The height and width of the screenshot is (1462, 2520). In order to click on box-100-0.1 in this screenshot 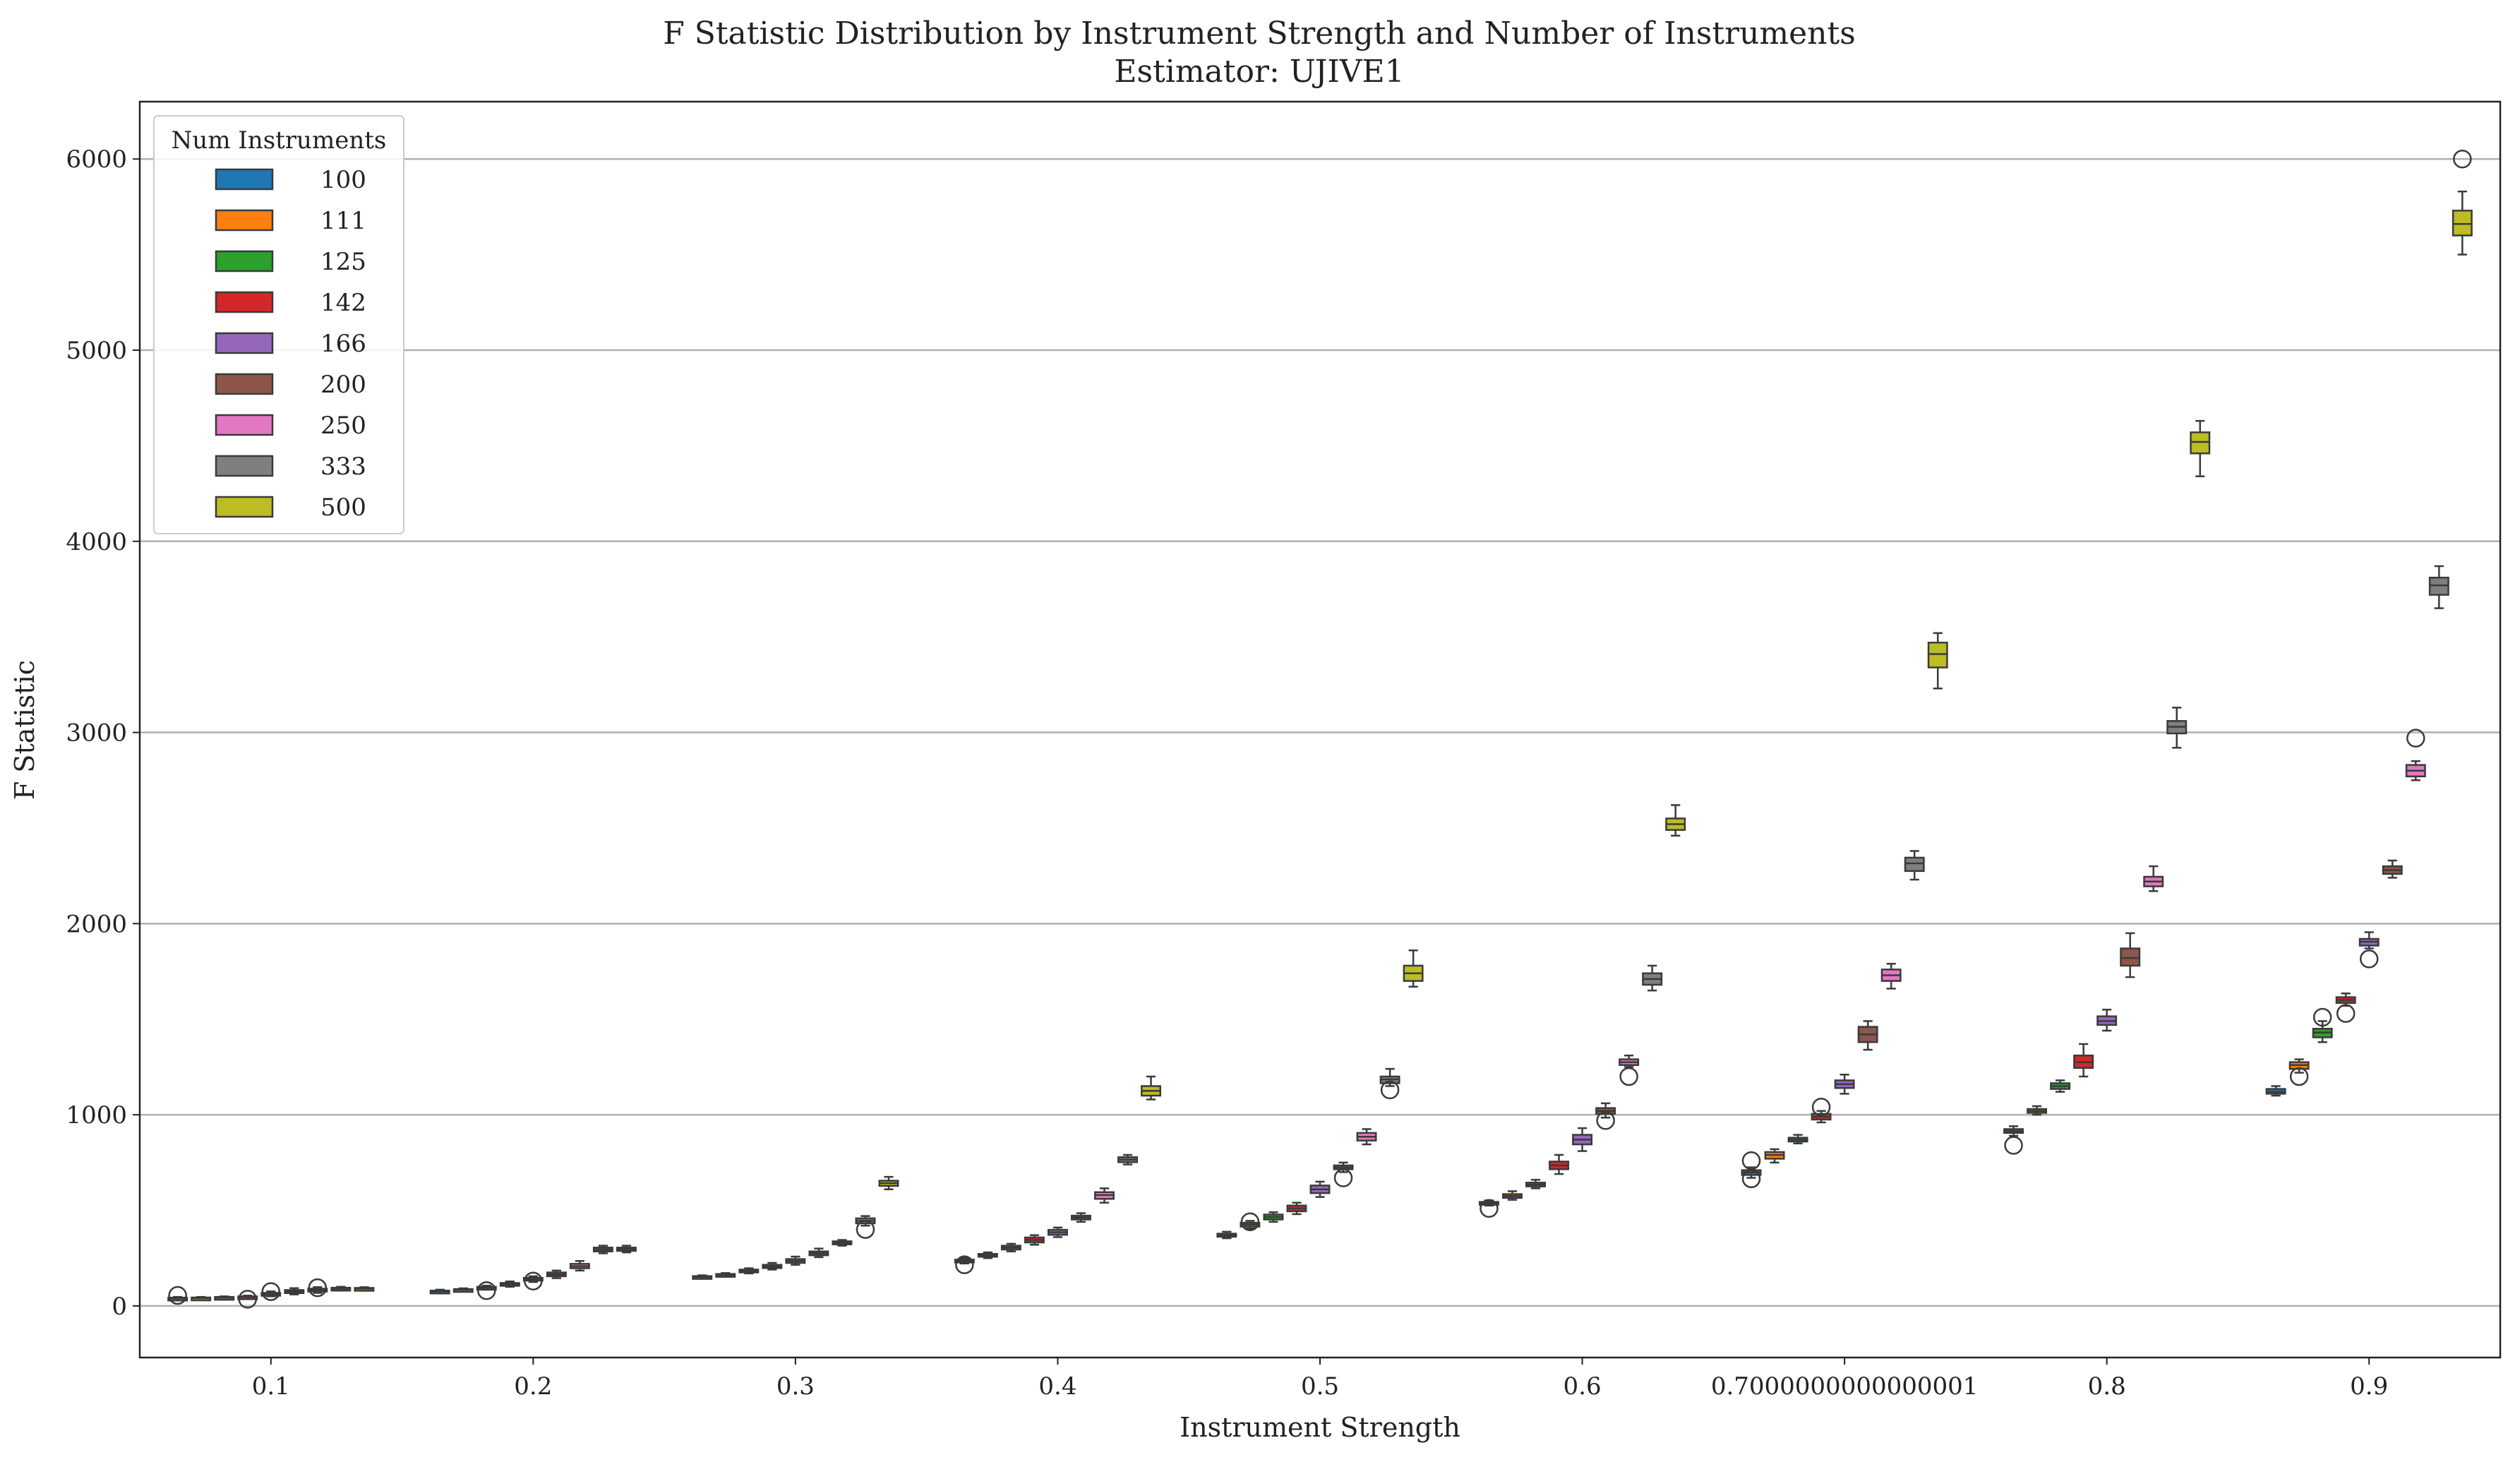, I will do `click(178, 1295)`.